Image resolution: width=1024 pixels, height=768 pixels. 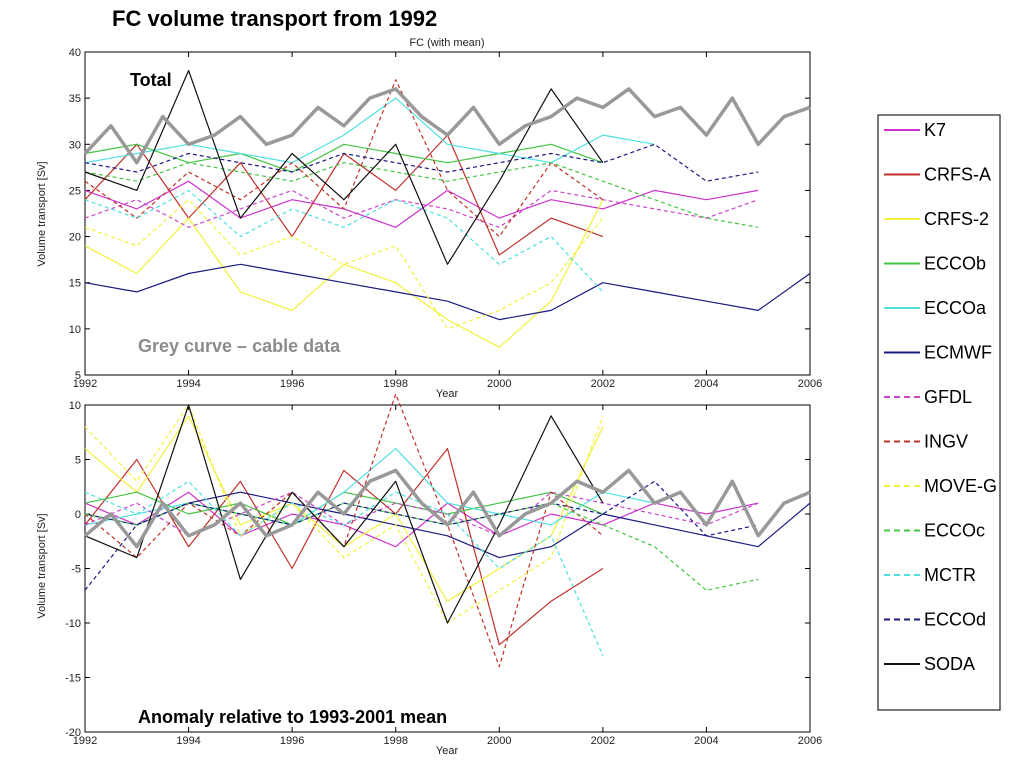 What do you see at coordinates (85, 384) in the screenshot?
I see `top-x-tick-label: 1992` at bounding box center [85, 384].